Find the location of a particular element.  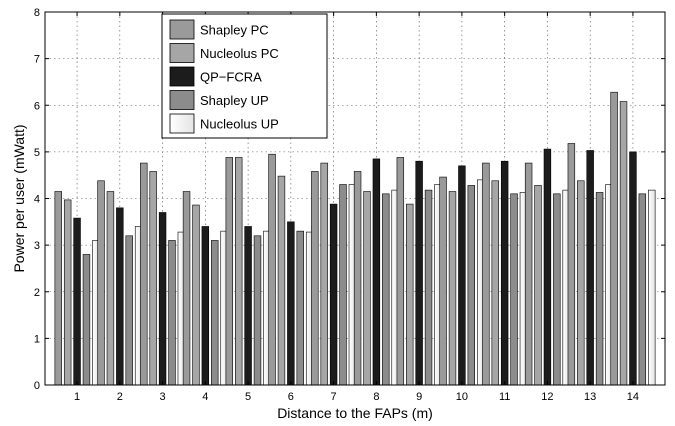

x-tick-label: 10 is located at coordinates (462, 397).